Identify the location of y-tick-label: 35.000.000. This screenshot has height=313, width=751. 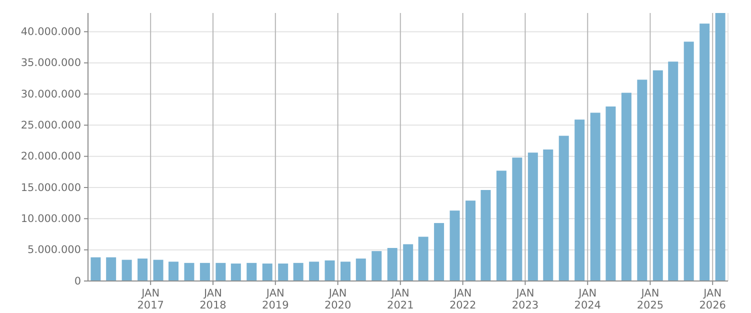
(50, 63).